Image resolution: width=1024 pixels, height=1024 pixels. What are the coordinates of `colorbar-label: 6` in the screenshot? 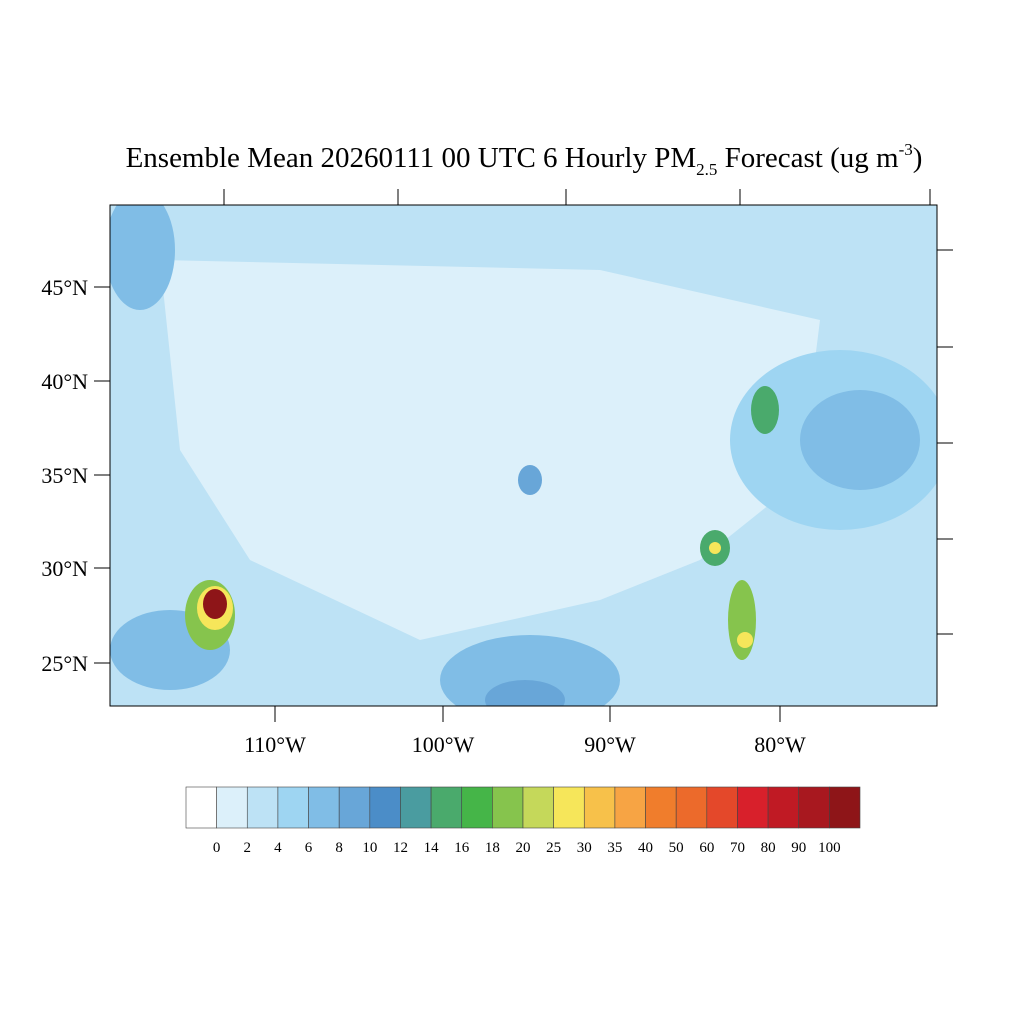 It's located at (309, 848).